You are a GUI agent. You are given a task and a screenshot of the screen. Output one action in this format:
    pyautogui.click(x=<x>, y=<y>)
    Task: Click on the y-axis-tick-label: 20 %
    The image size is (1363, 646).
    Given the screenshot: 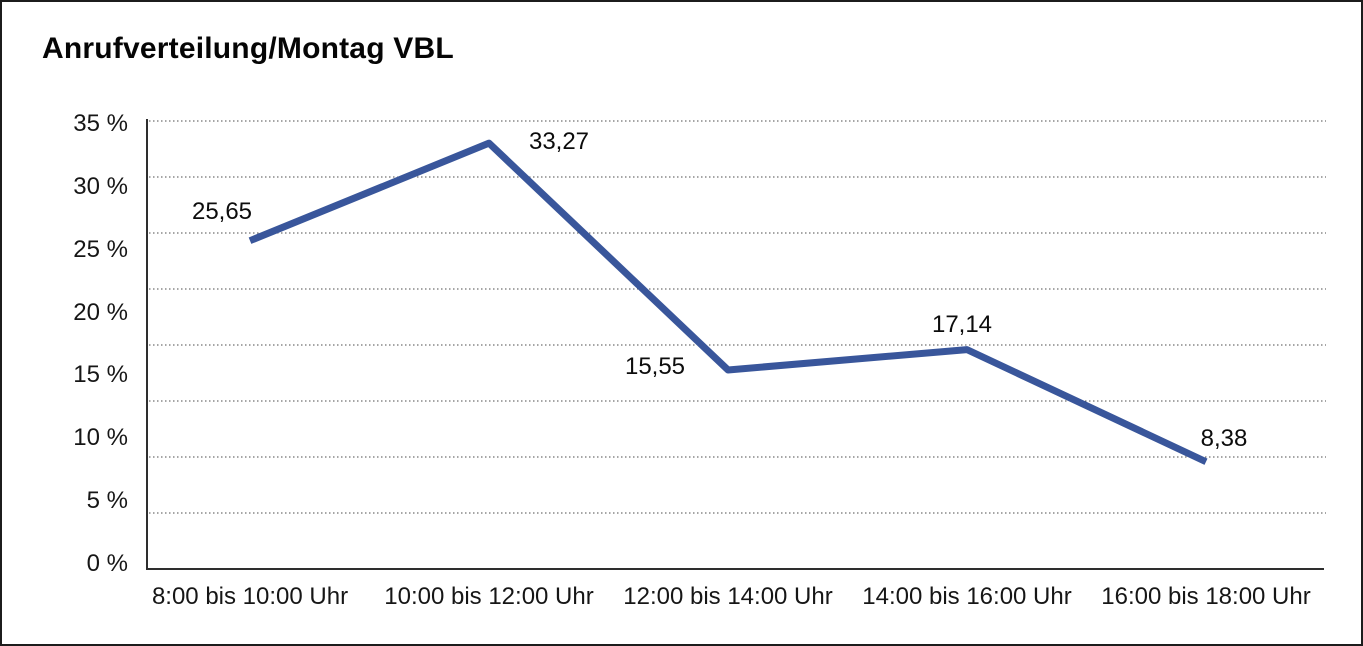 What is the action you would take?
    pyautogui.click(x=100, y=312)
    